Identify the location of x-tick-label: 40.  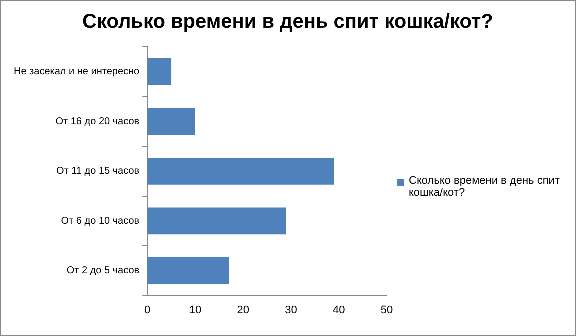
(339, 310).